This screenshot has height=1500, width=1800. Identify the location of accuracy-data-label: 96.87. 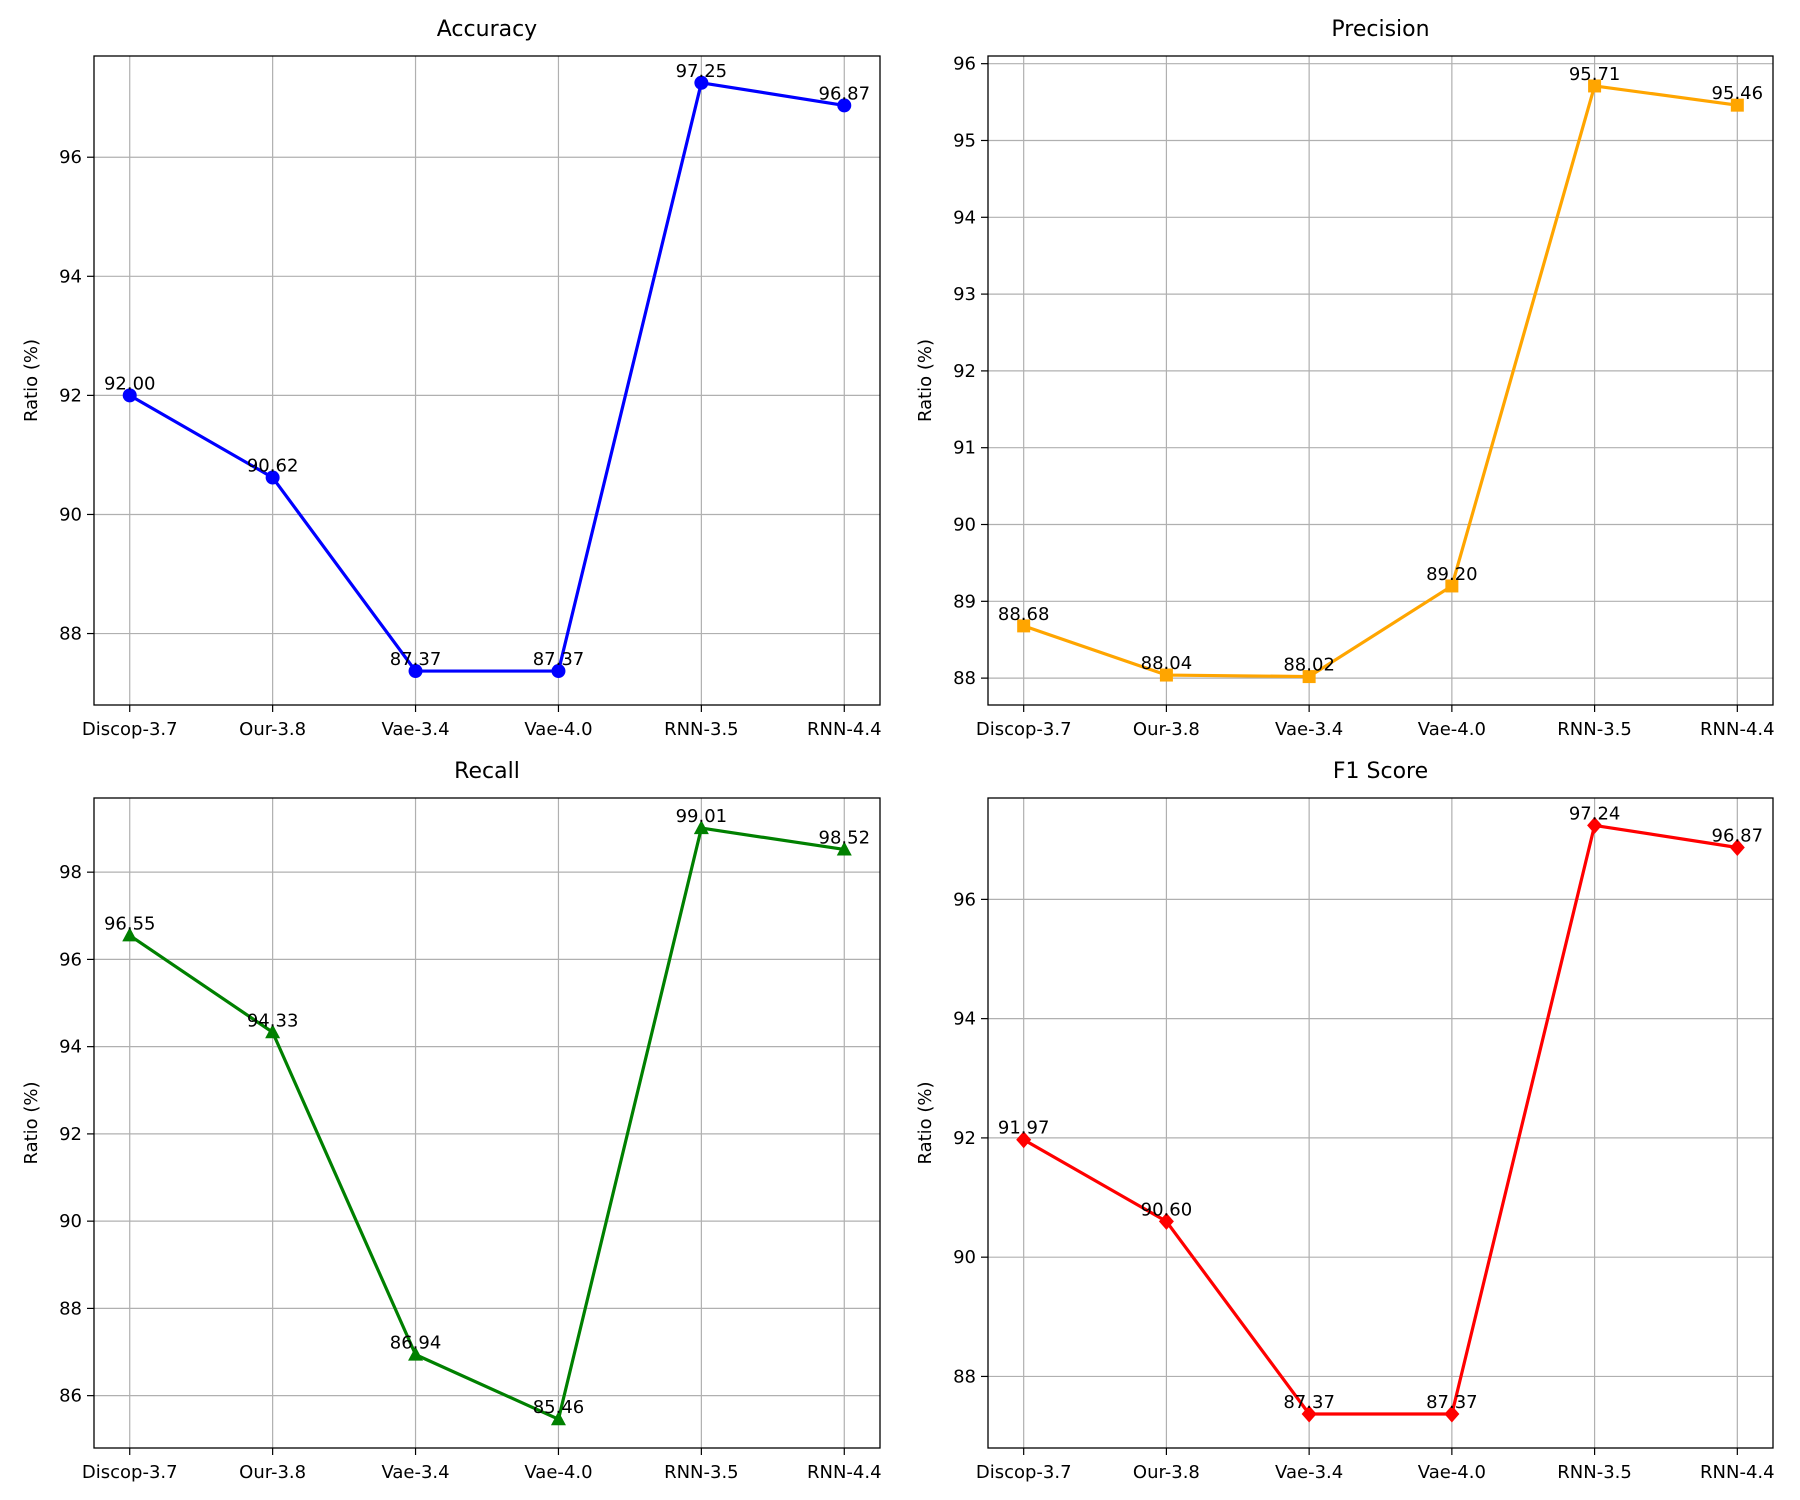
(845, 93).